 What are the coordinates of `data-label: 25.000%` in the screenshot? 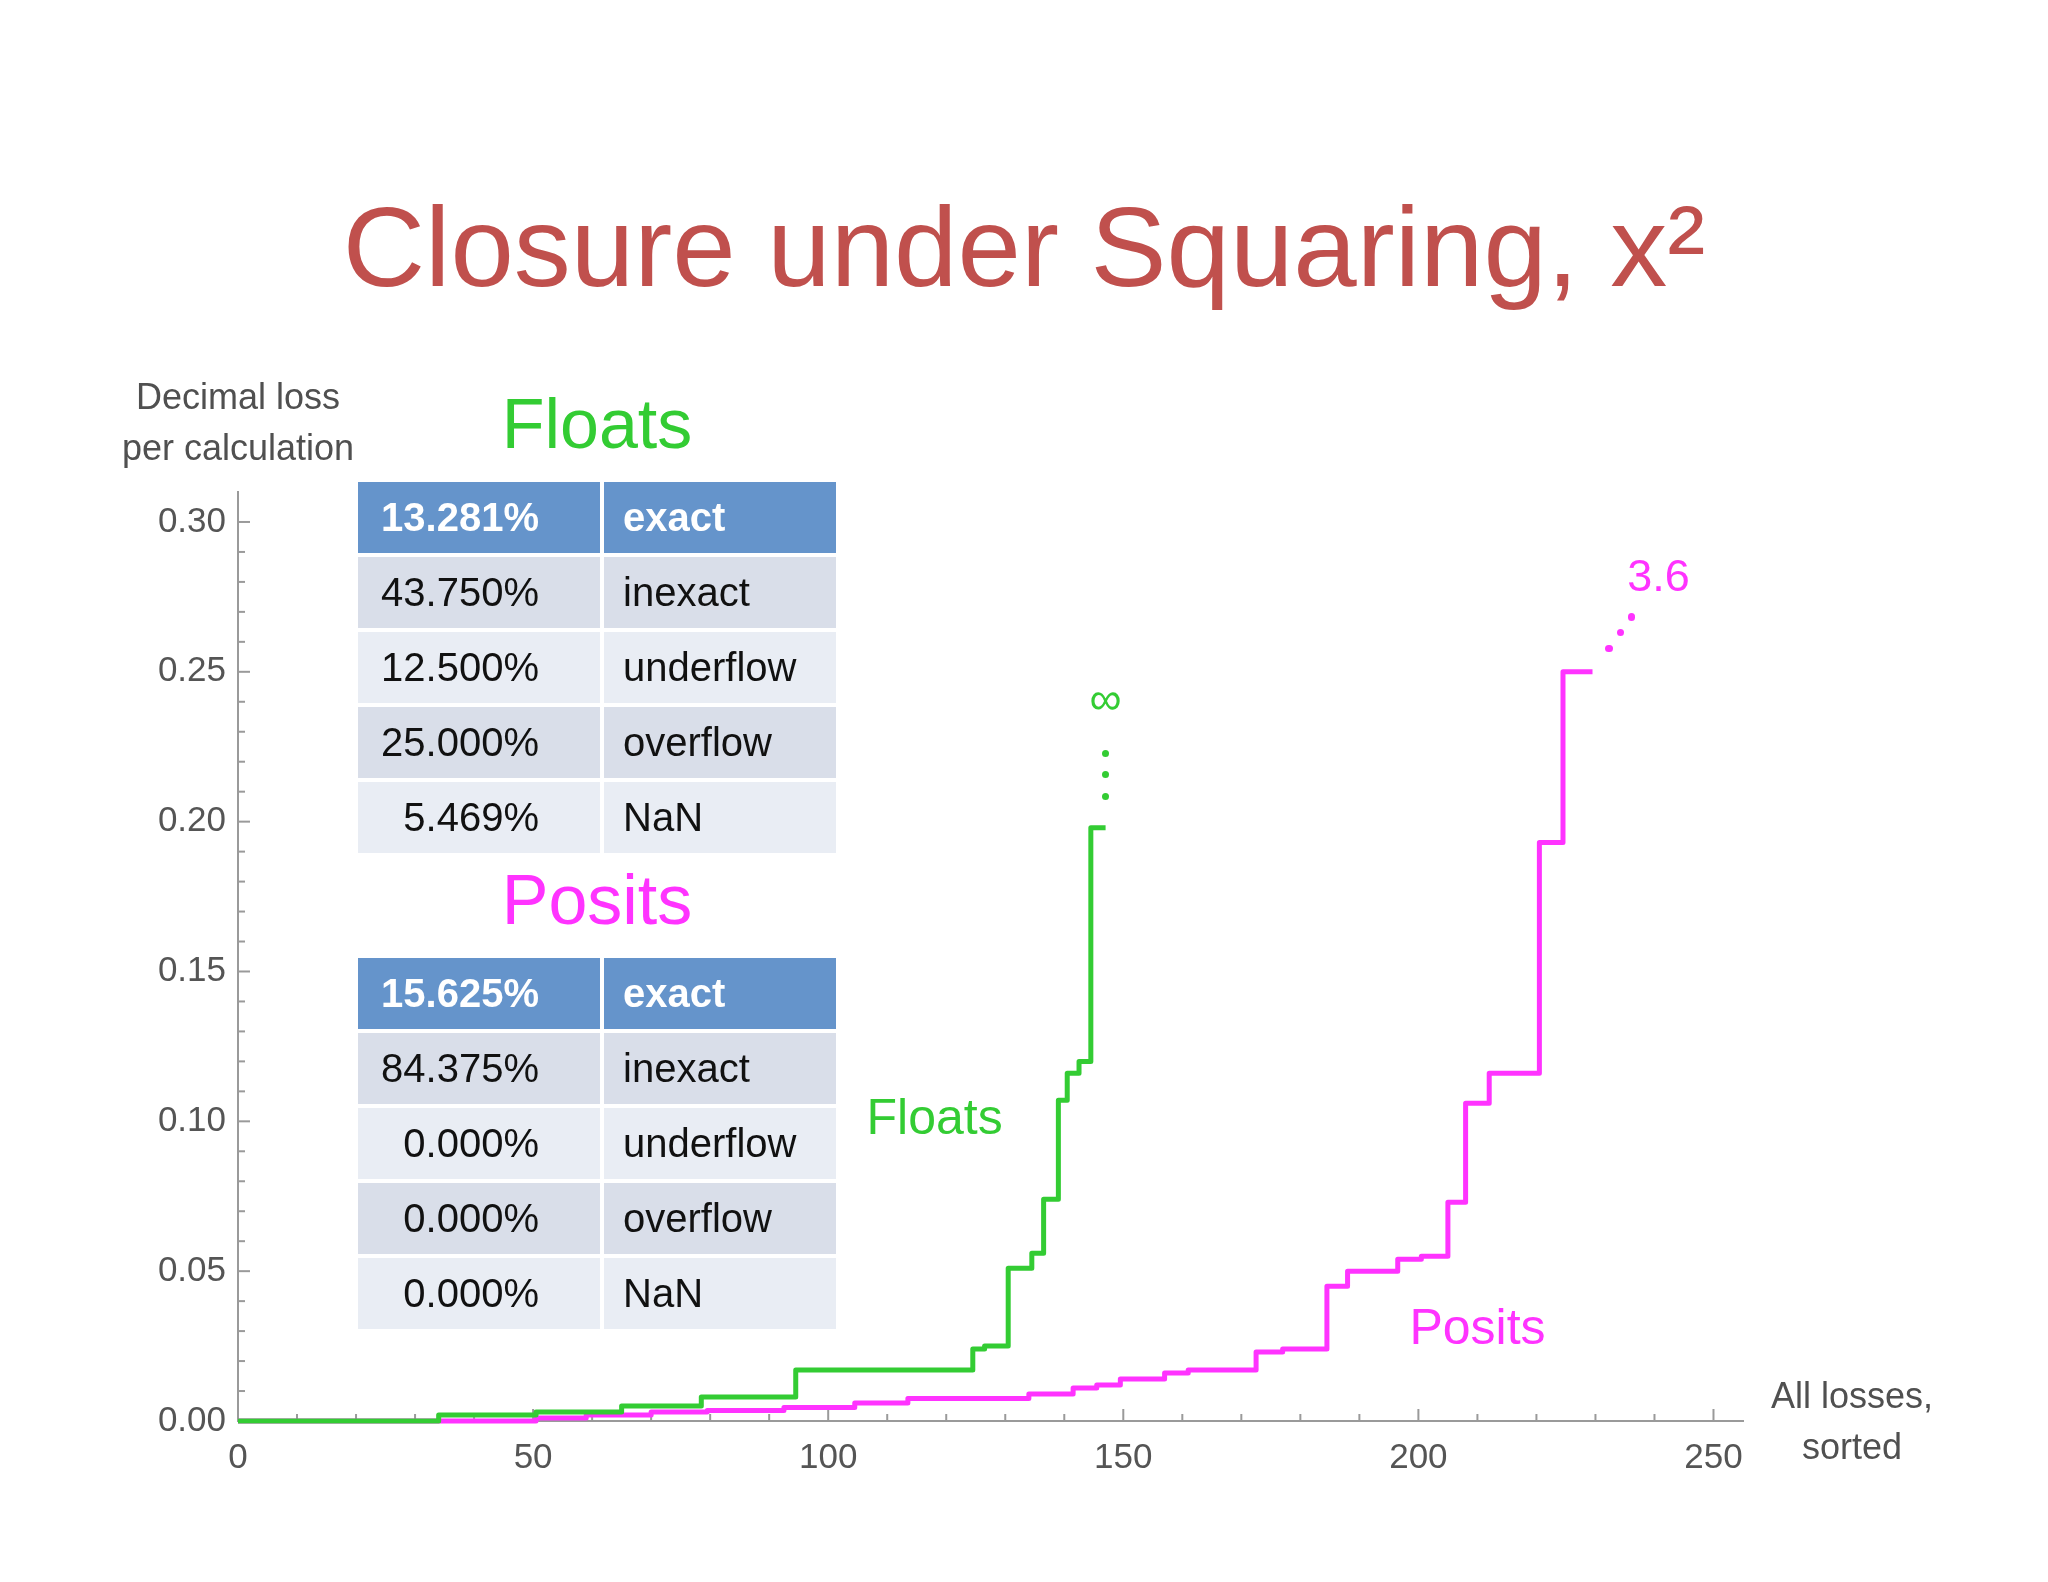 It's located at (460, 742).